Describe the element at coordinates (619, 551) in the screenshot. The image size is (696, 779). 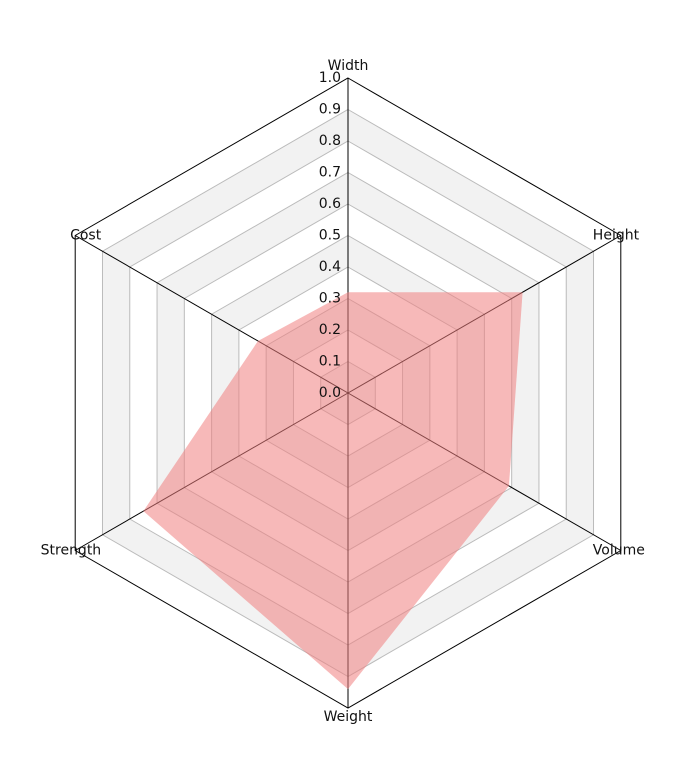
I see `category-label: Volume` at that location.